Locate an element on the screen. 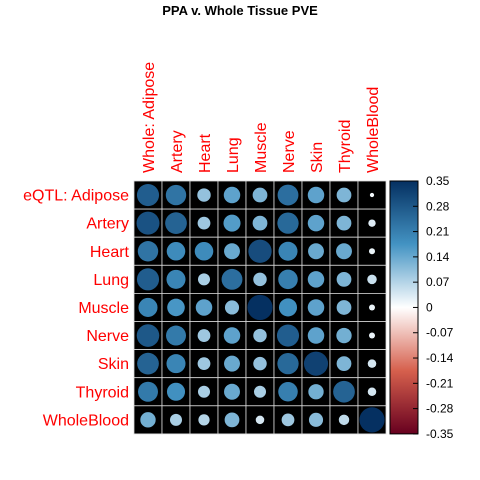 This screenshot has height=480, width=480. row-label: Artery is located at coordinates (107, 224).